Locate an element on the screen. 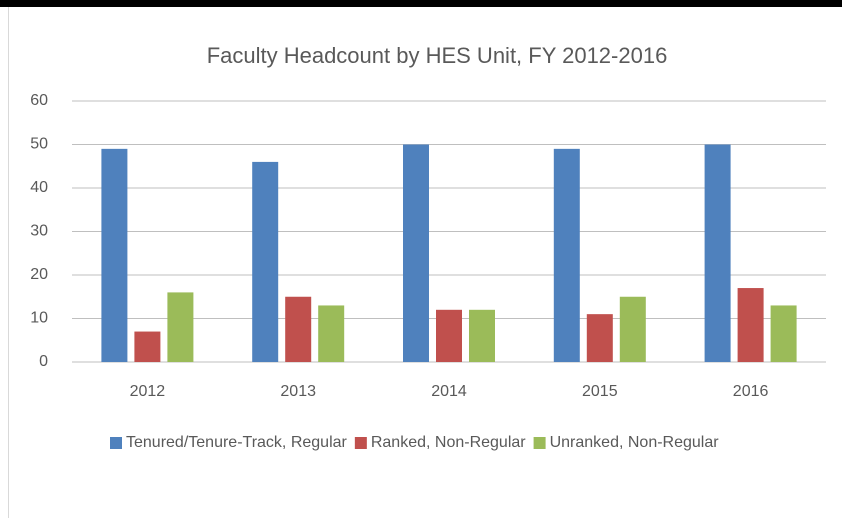 The image size is (842, 518). y-tick-label: 50 is located at coordinates (39, 144).